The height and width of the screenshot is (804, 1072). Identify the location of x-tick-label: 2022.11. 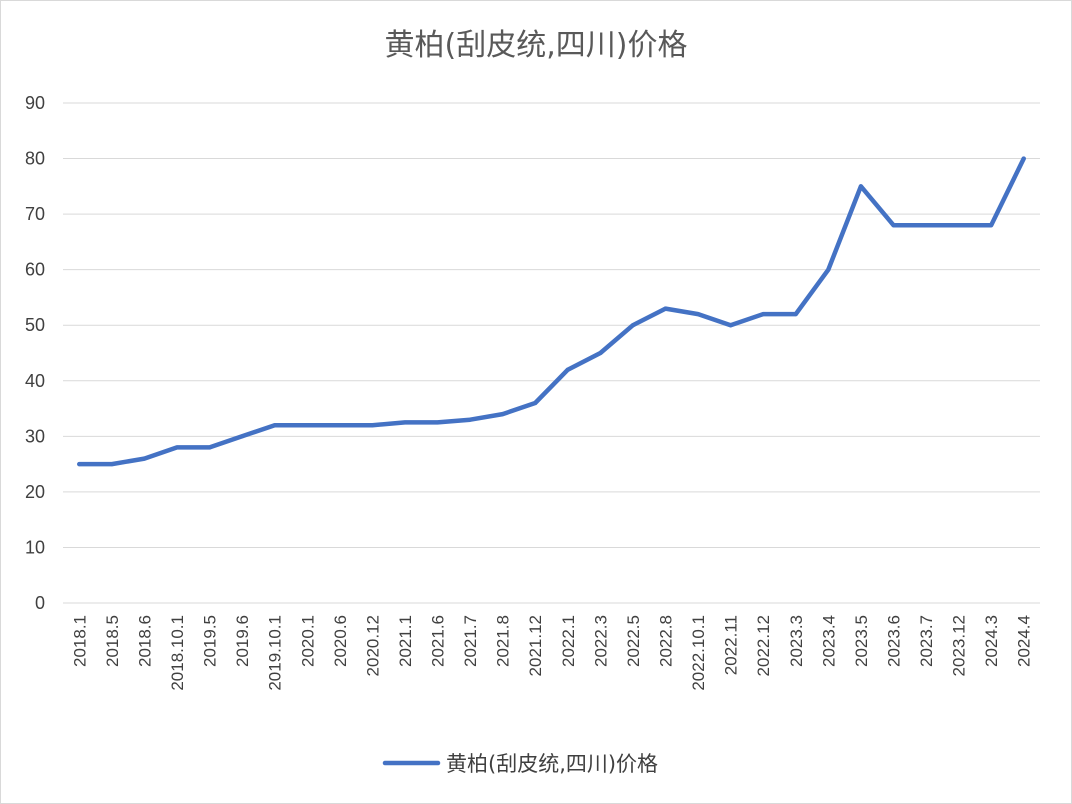
(731, 645).